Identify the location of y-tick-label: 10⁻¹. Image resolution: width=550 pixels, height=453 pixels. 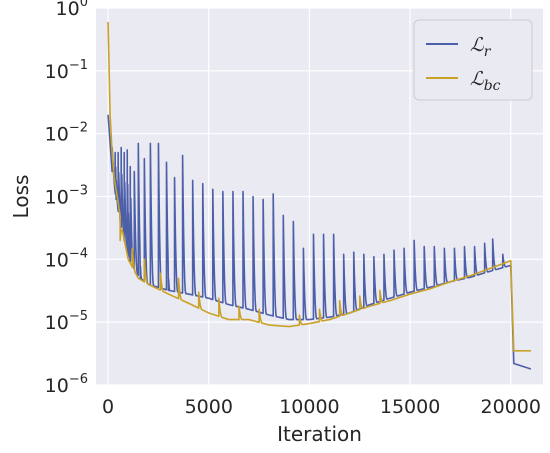
(66, 70).